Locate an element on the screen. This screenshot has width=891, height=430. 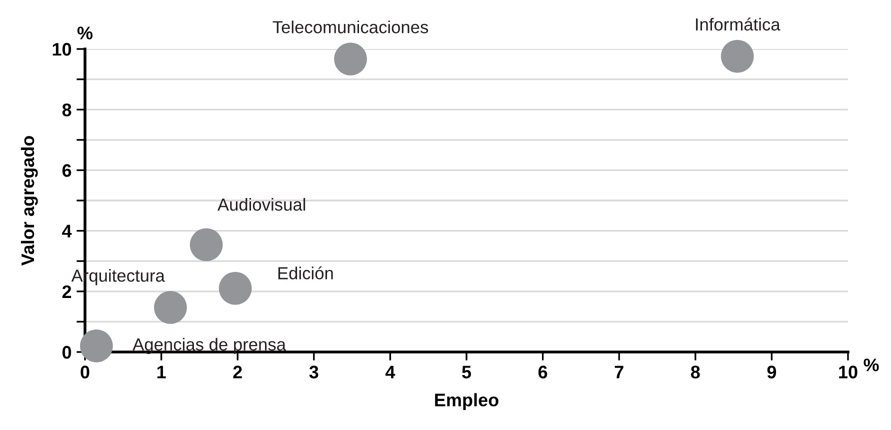
x-tick-label: 0 is located at coordinates (85, 372).